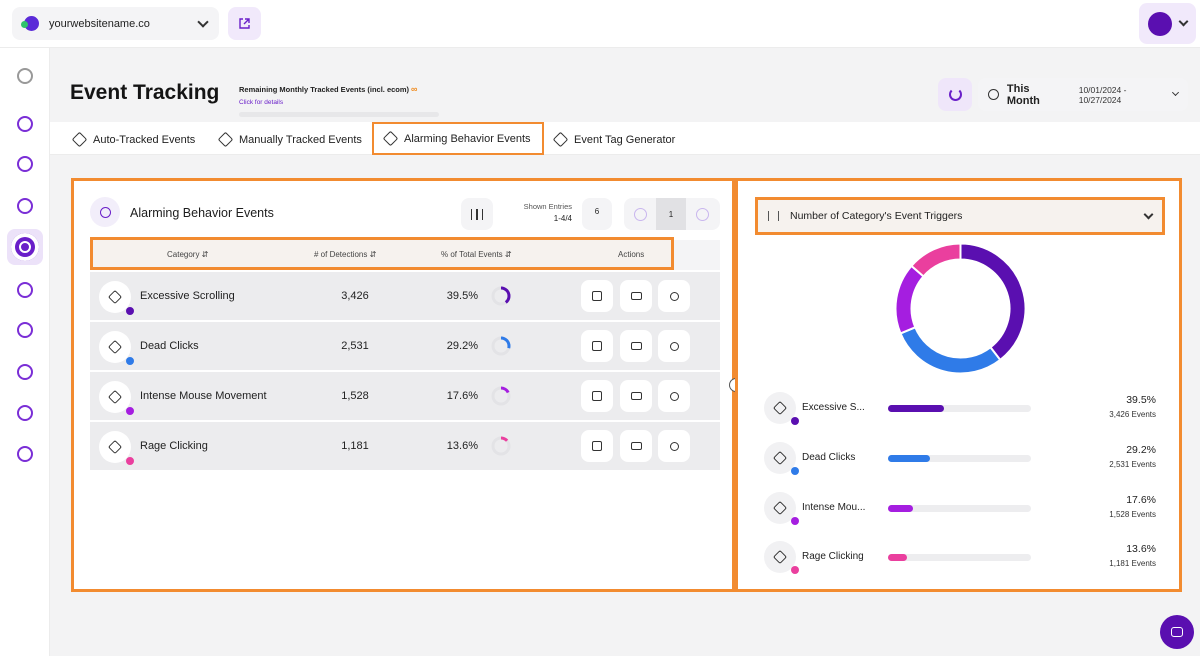  What do you see at coordinates (547, 206) in the screenshot?
I see `shown-entries-label: Shown Entries` at bounding box center [547, 206].